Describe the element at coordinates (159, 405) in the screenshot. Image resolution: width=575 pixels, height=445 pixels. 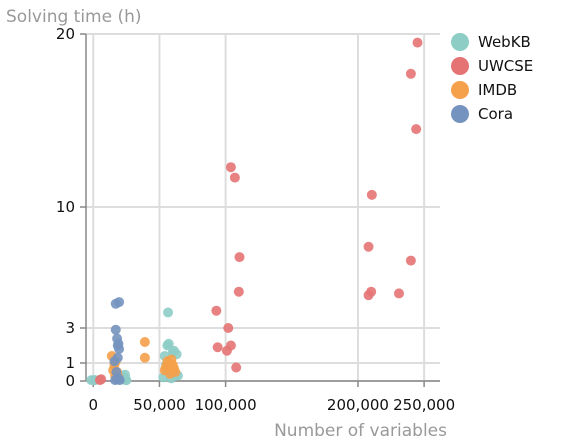
I see `x-tick-label: 50,000` at that location.